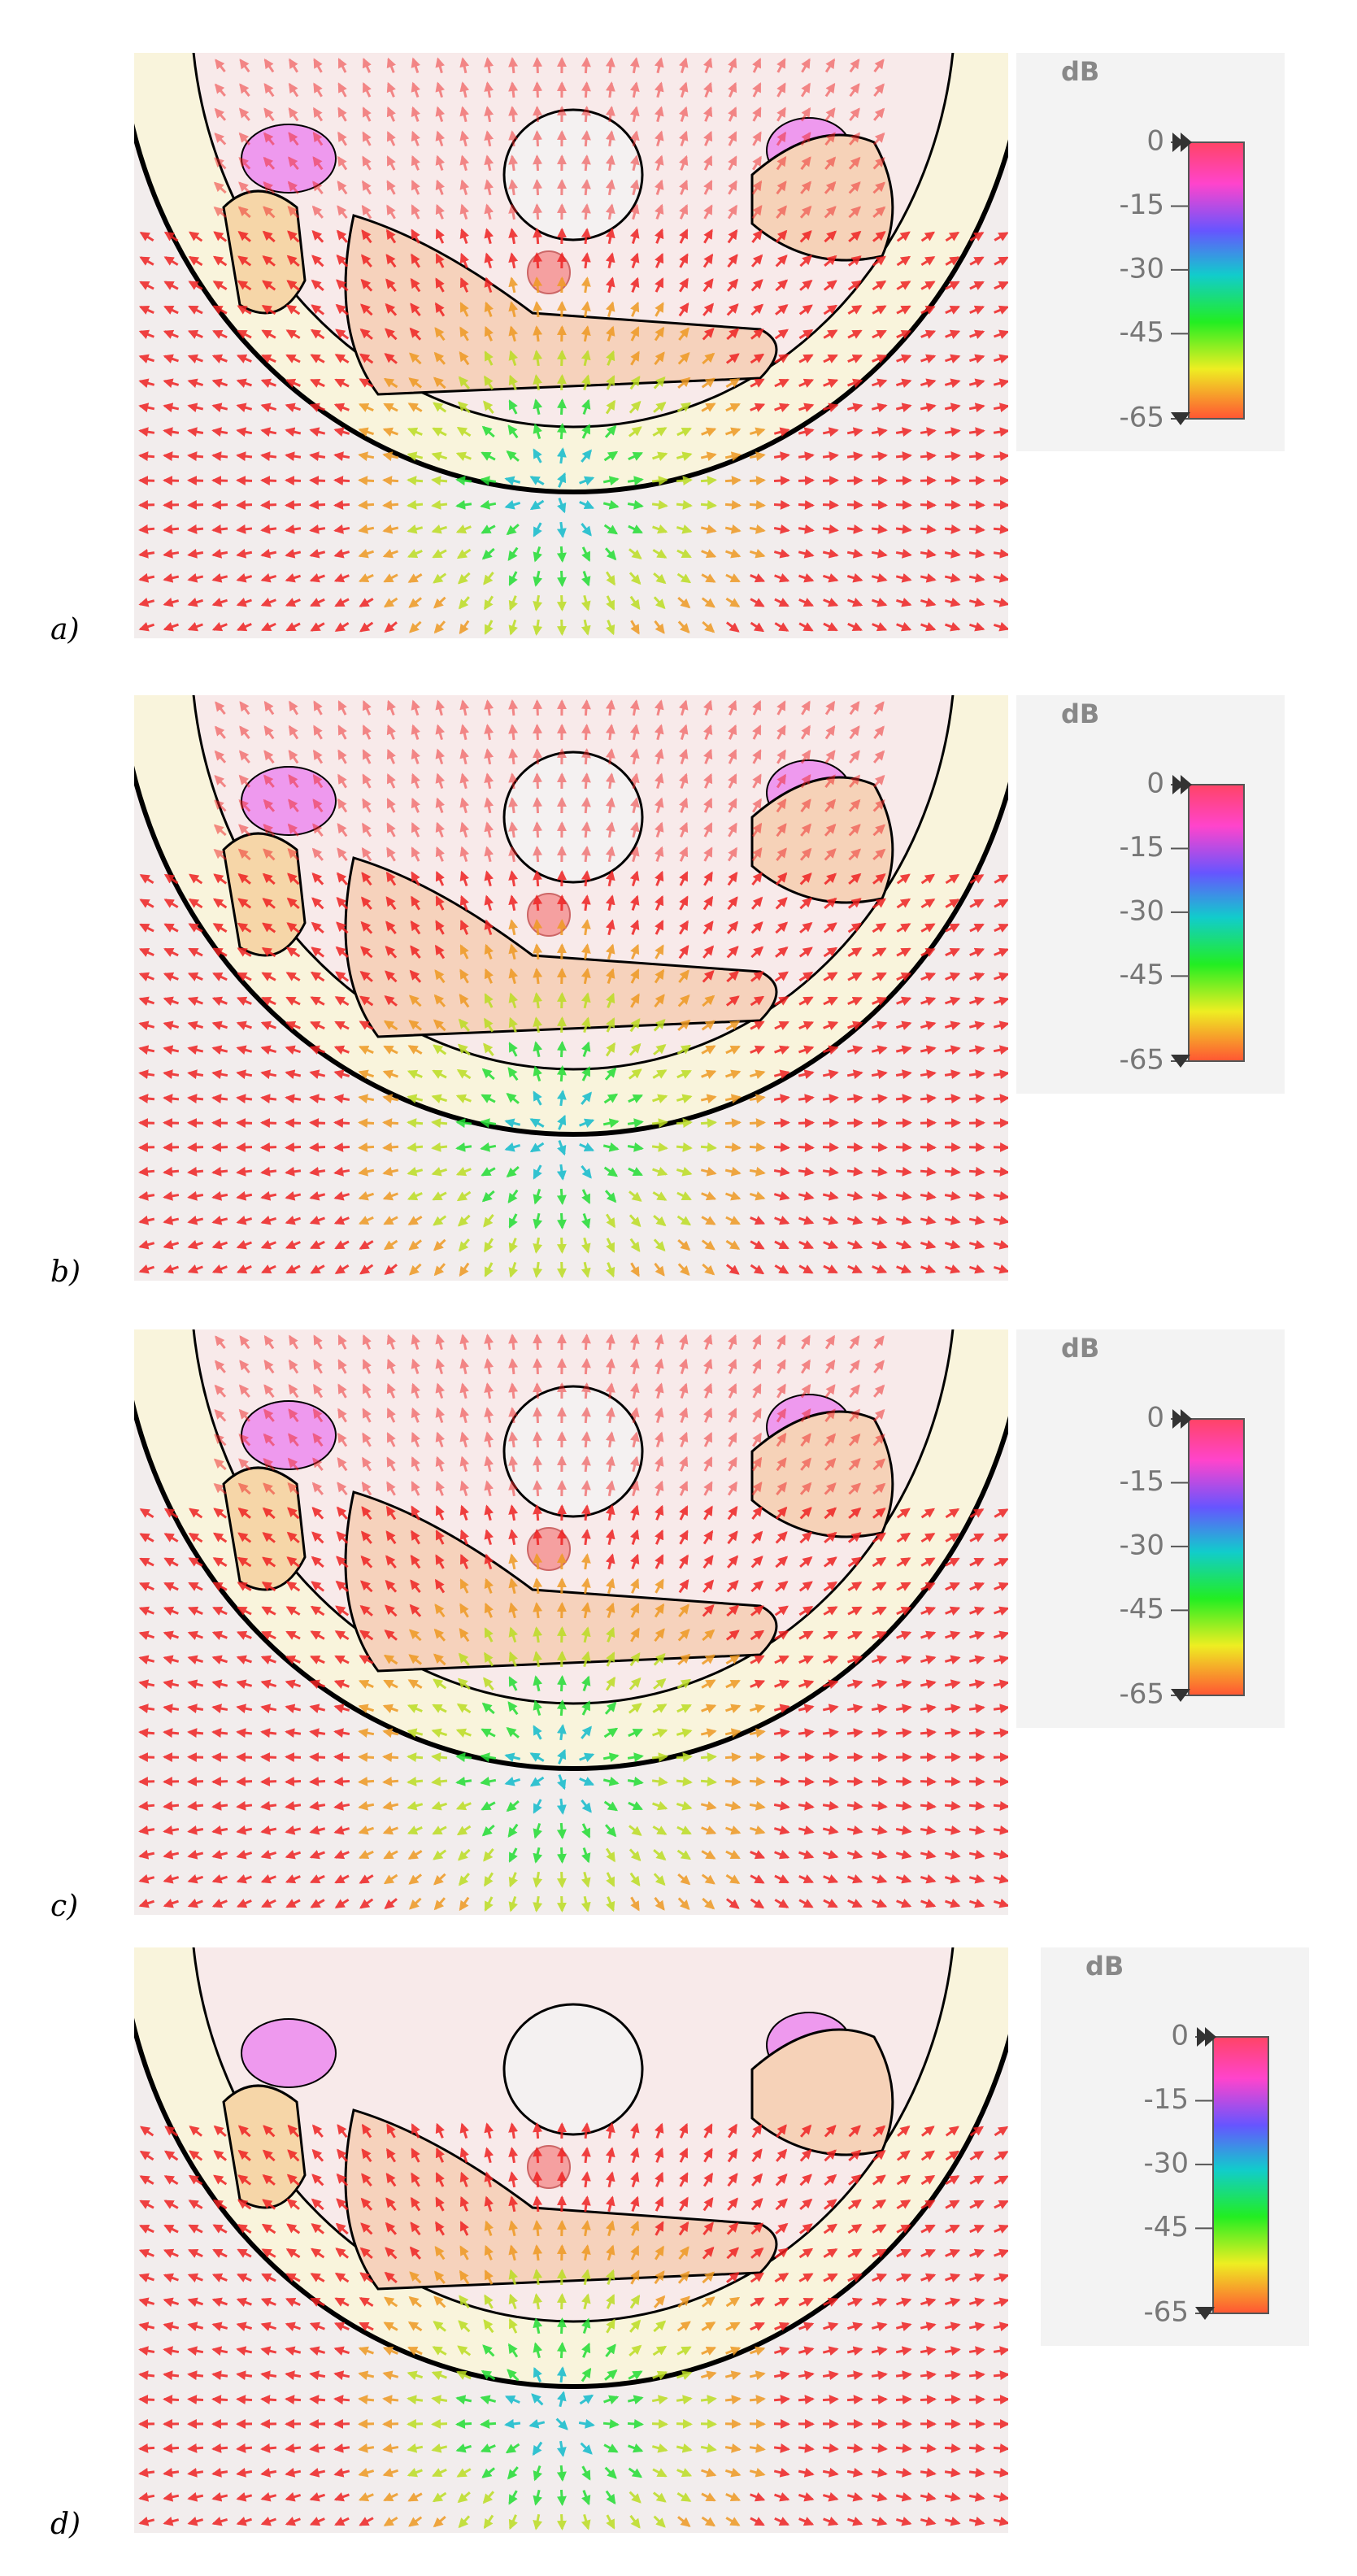 Image resolution: width=1357 pixels, height=2576 pixels. Describe the element at coordinates (1166, 2312) in the screenshot. I see `colorbar-tick-label: -65` at that location.